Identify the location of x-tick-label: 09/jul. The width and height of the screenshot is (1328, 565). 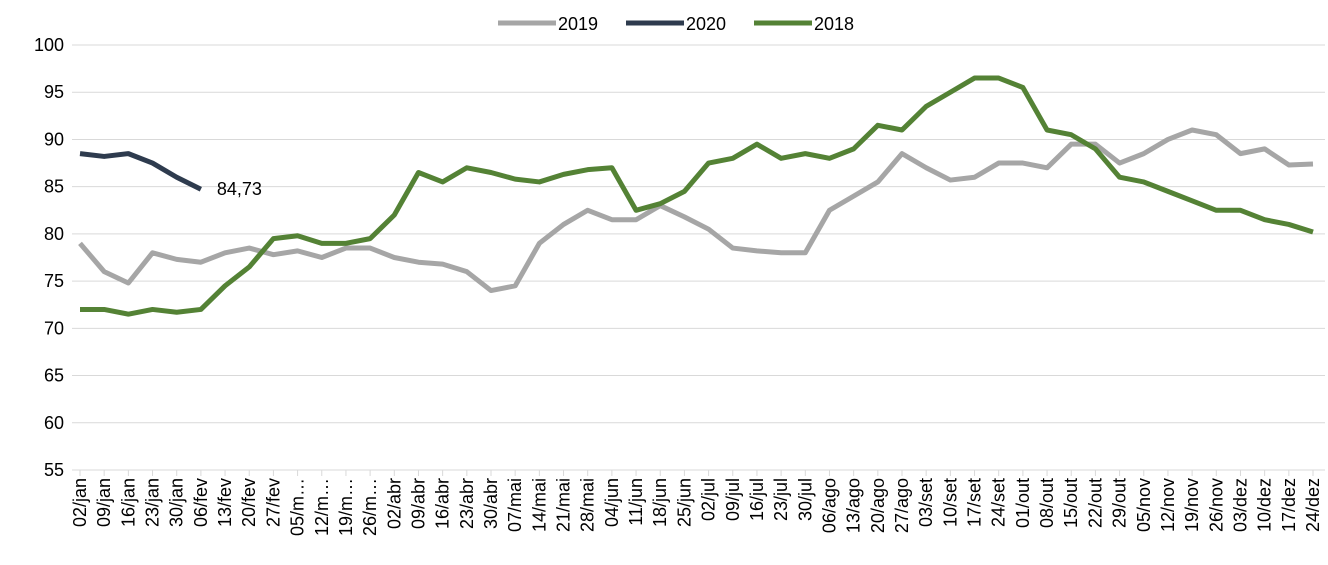
(733, 499).